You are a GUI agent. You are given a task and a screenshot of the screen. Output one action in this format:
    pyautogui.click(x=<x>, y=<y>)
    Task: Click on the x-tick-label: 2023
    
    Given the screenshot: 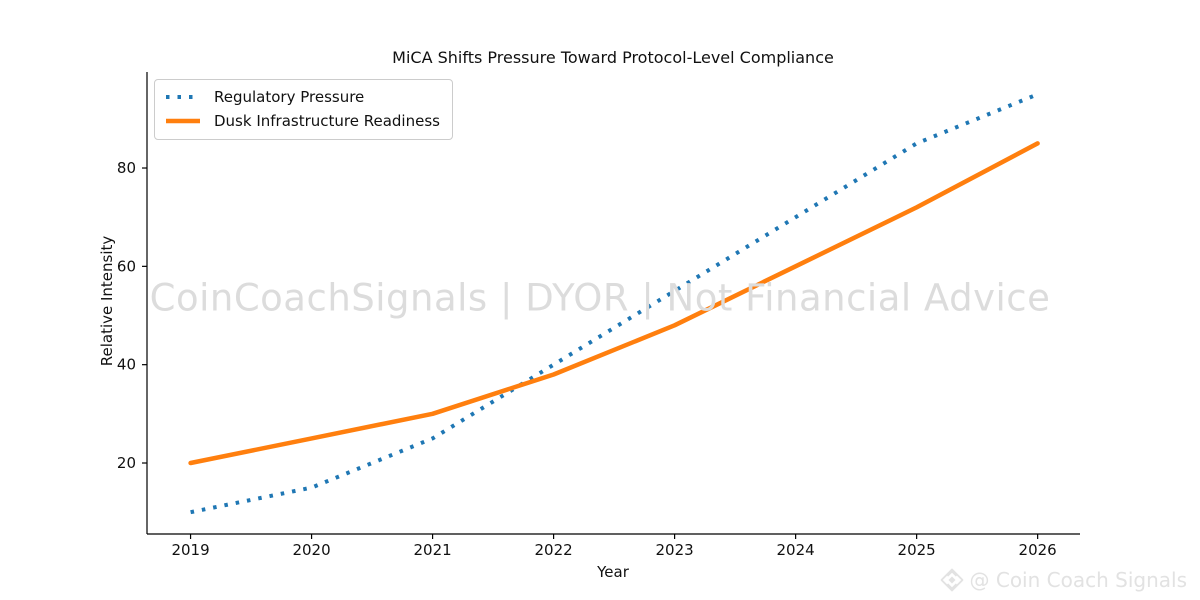 What is the action you would take?
    pyautogui.click(x=675, y=550)
    